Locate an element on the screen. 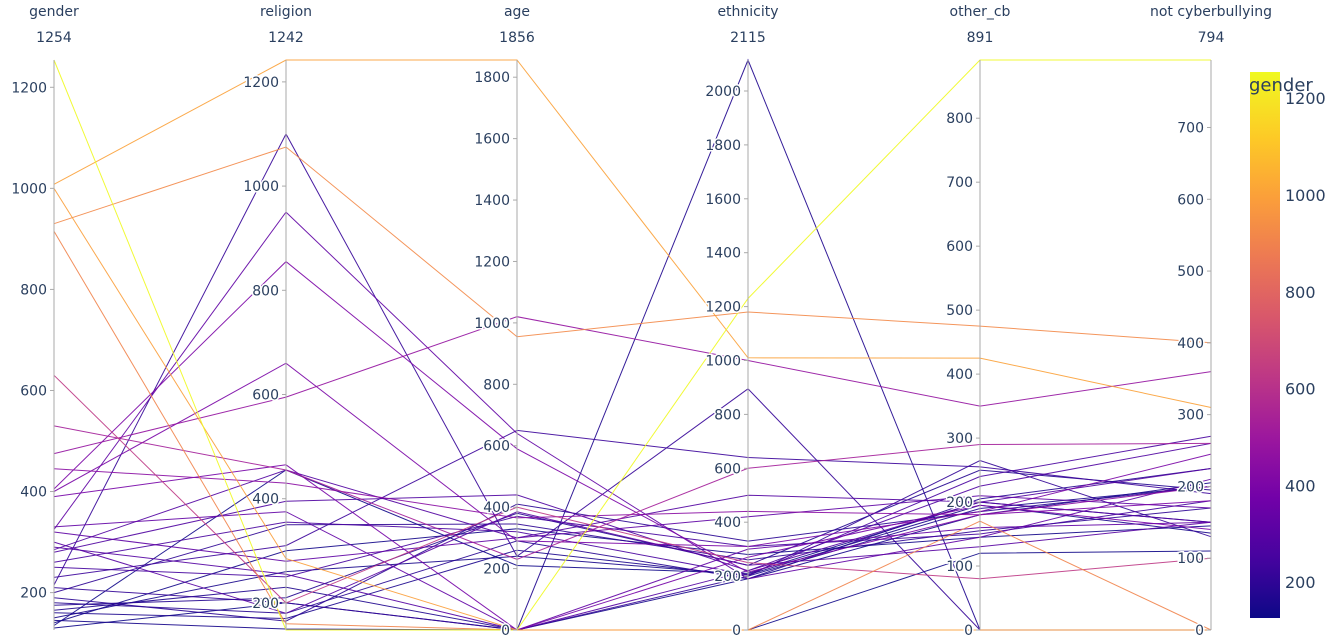 The width and height of the screenshot is (1344, 636). axis-age: age 1856 0 200 400 600 800 1000 1200 1400 1600 1800 is located at coordinates (504, 320).